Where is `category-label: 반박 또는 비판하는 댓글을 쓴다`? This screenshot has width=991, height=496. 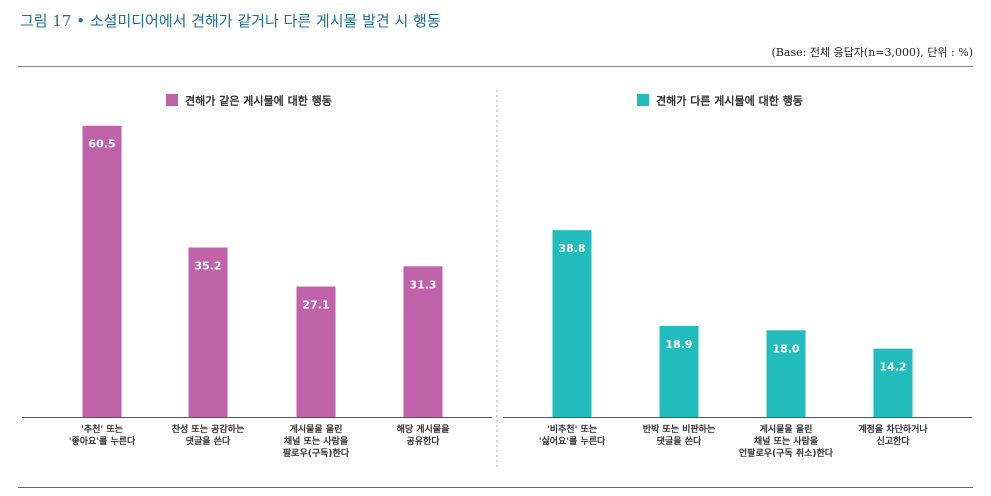
category-label: 반박 또는 비판하는 댓글을 쓴다 is located at coordinates (679, 435).